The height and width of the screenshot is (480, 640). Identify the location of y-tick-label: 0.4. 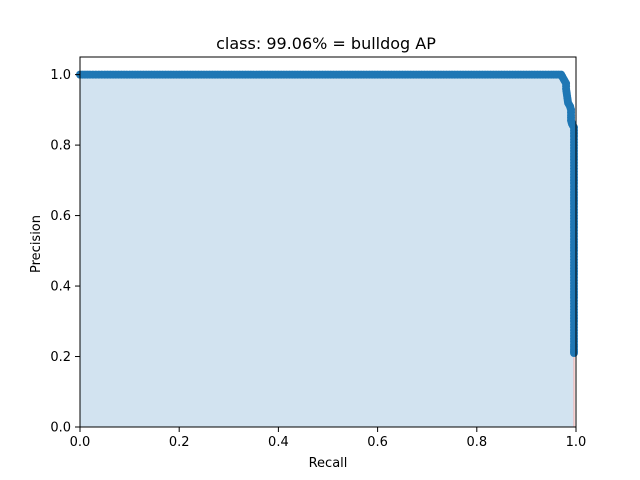
(60, 287).